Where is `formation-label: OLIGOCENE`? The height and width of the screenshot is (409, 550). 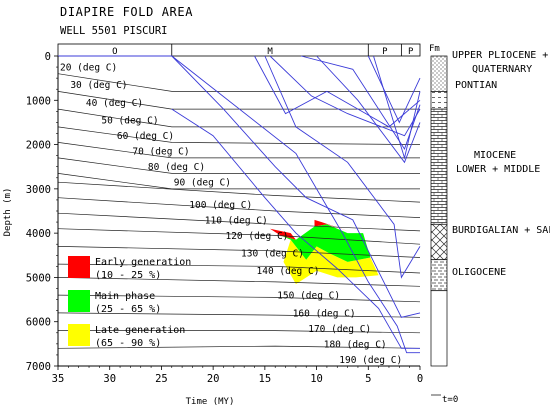 formation-label: OLIGOCENE is located at coordinates (479, 272).